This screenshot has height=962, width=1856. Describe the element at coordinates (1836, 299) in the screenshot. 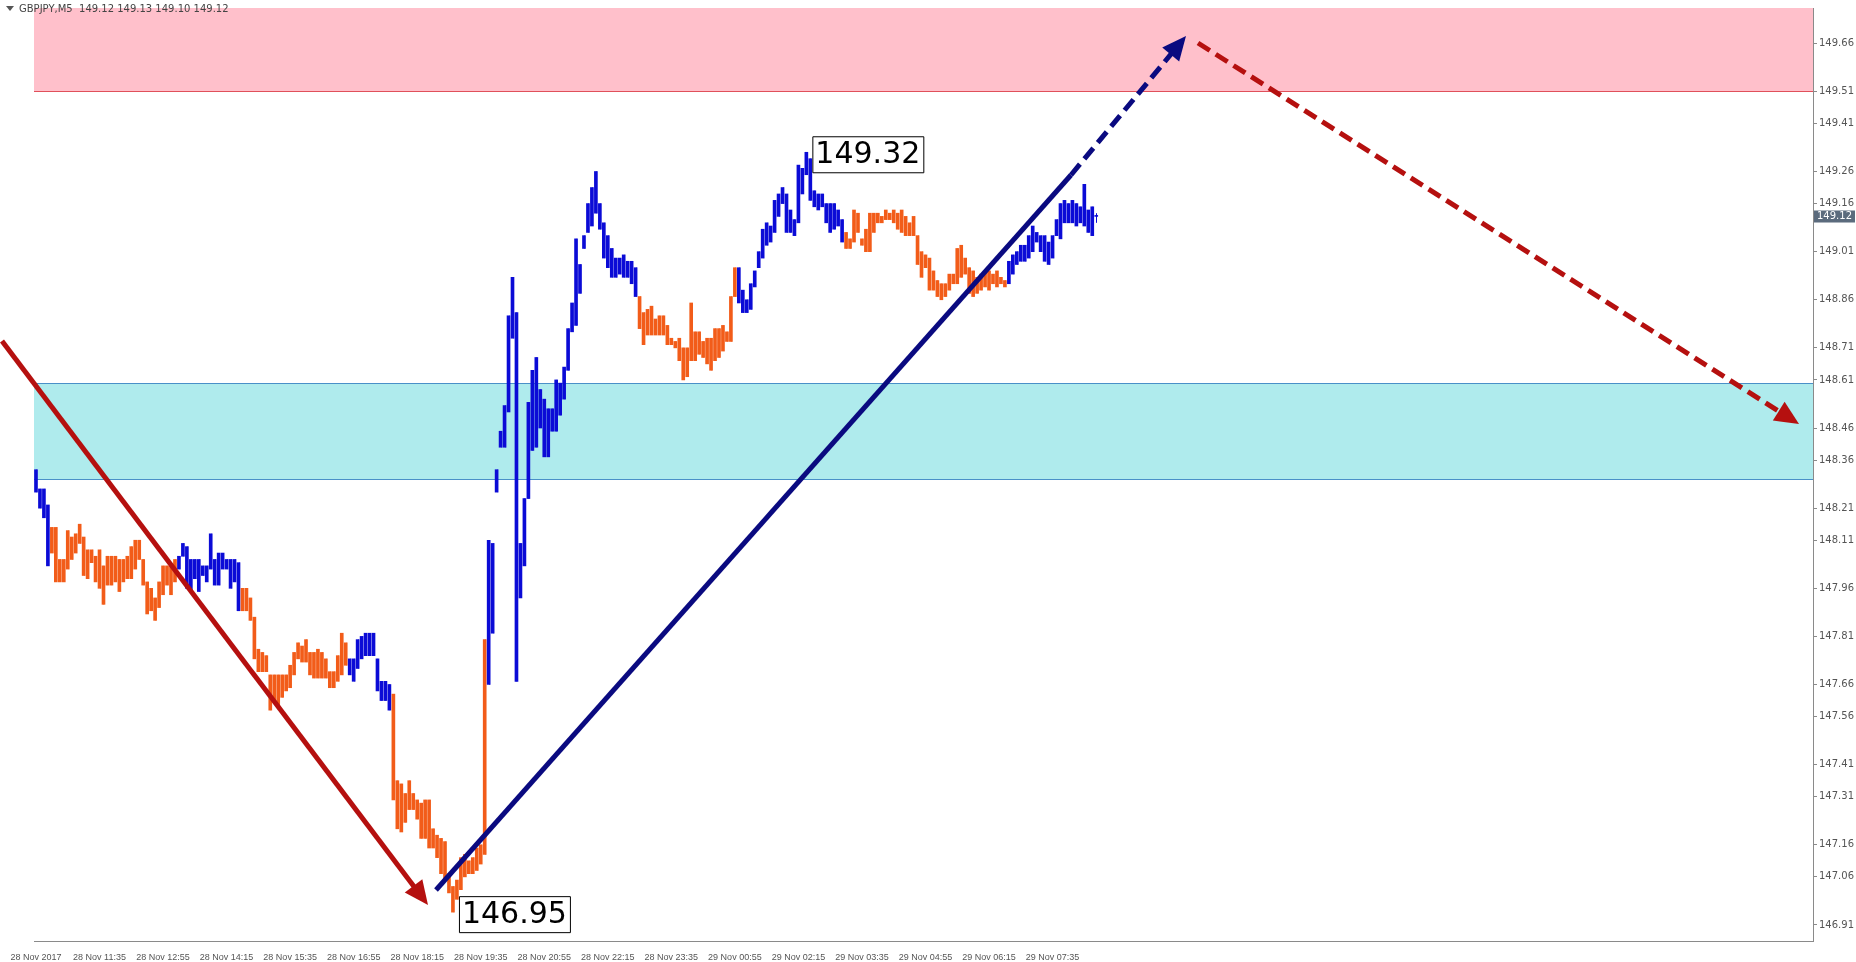

I see `y-tick-label: 148.86` at that location.